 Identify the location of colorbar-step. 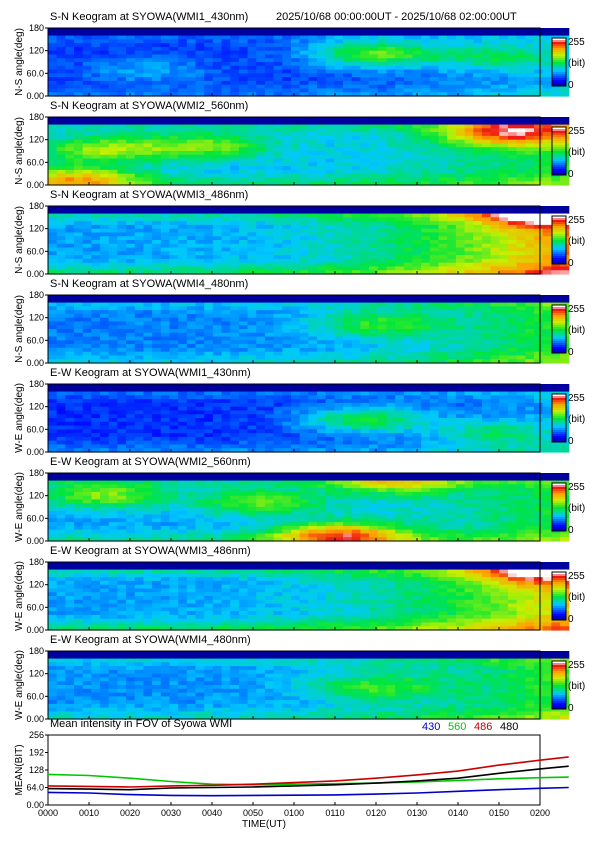
(559, 59).